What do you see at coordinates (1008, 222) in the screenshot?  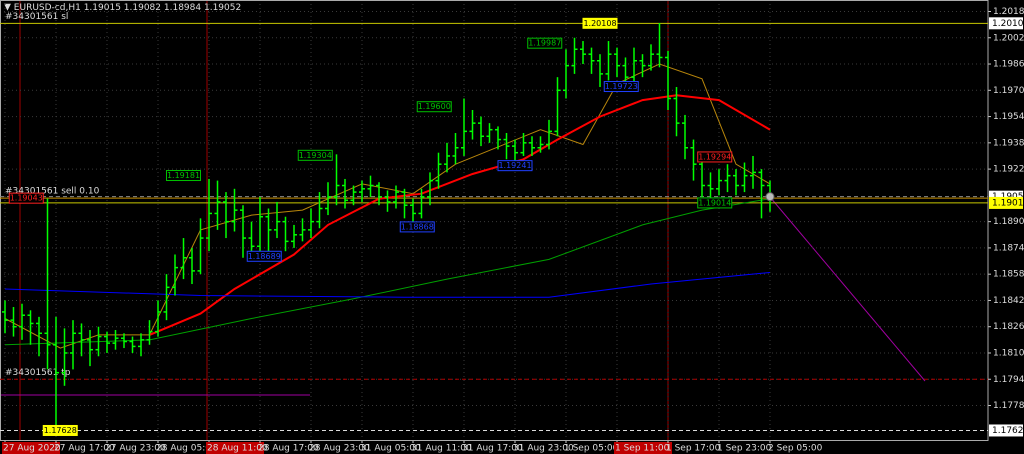 I see `y-tick-label: 1.18900` at bounding box center [1008, 222].